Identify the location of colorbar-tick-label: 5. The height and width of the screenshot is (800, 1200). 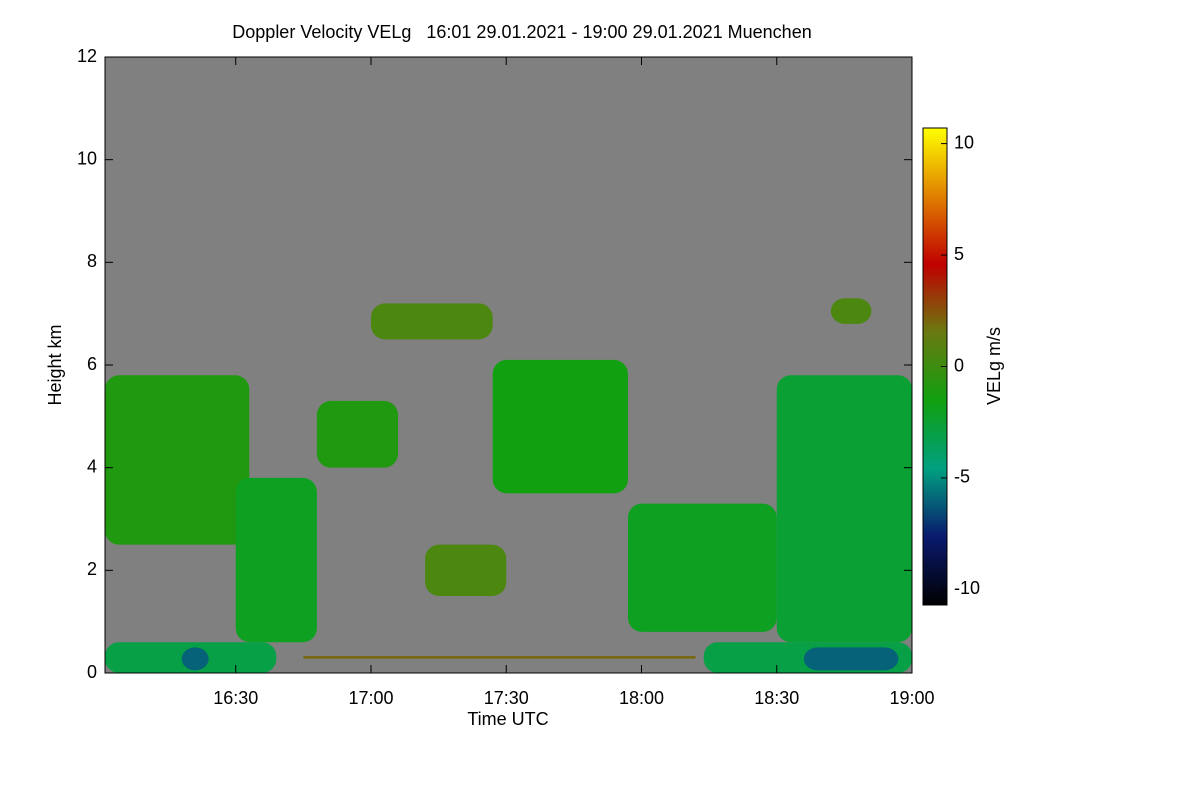
(959, 254).